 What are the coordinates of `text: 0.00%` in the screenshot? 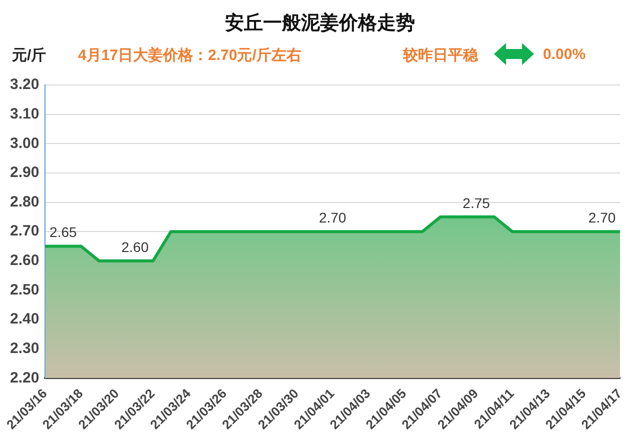 It's located at (564, 54).